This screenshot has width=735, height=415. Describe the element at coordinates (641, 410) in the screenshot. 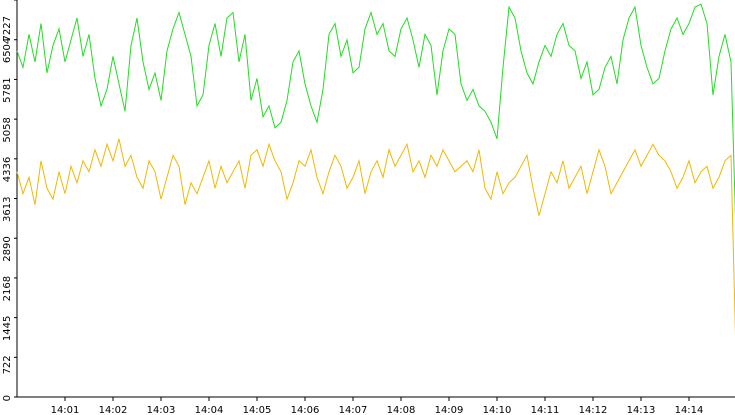

I see `x-tick-label: 14:13` at that location.